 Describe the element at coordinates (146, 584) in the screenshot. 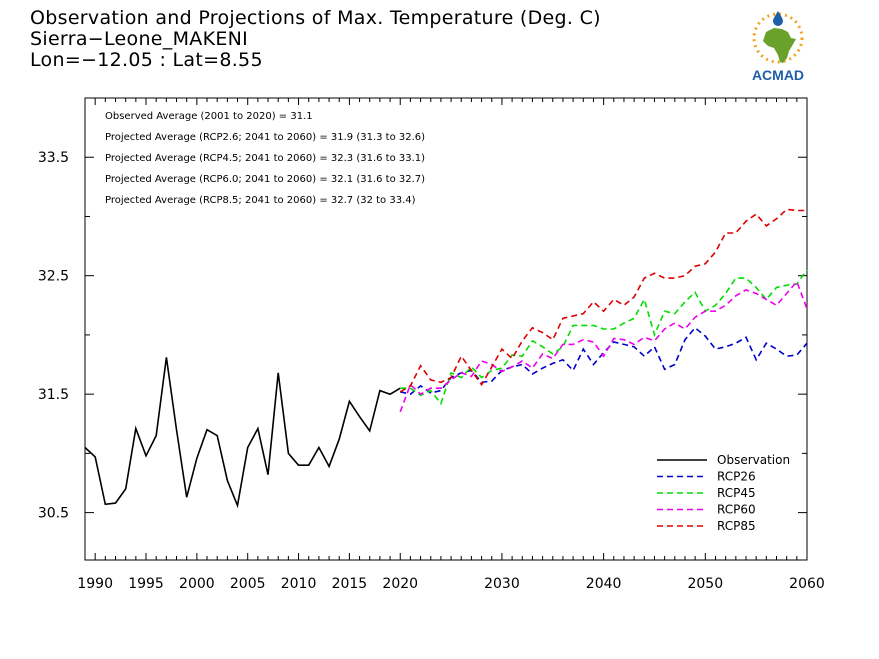

I see `x-tick-label: 1995` at that location.